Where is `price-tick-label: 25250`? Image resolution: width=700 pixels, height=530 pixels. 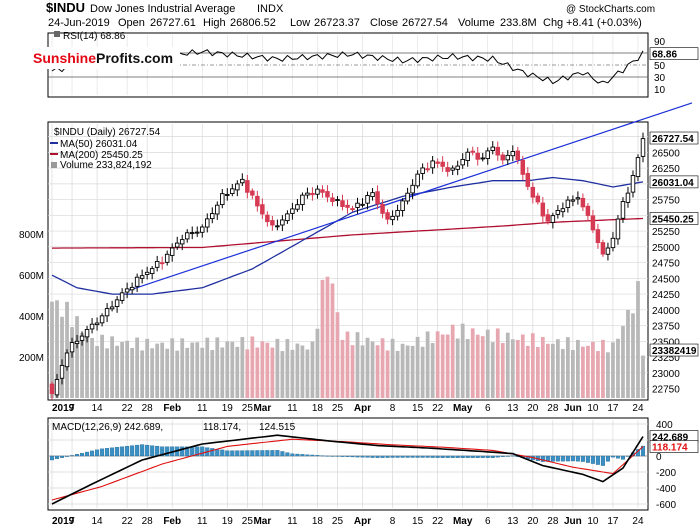
price-tick-label: 25250 is located at coordinates (666, 232).